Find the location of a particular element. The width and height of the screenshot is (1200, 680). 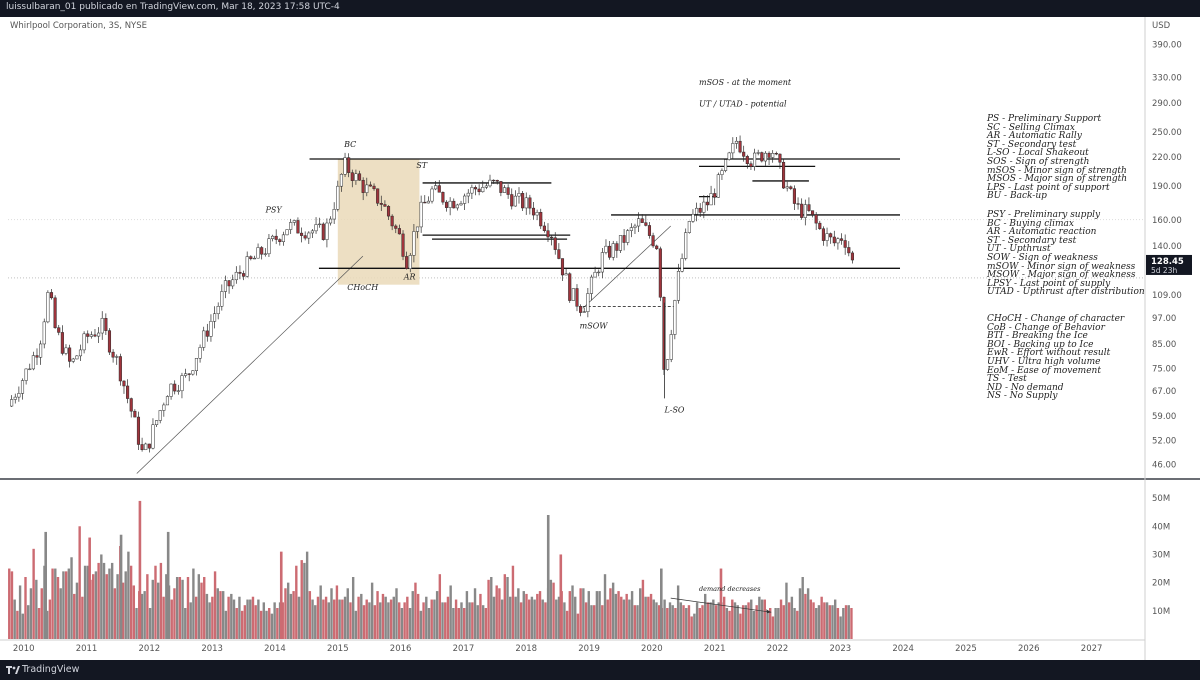

time-tick-label: 2023 is located at coordinates (841, 649).